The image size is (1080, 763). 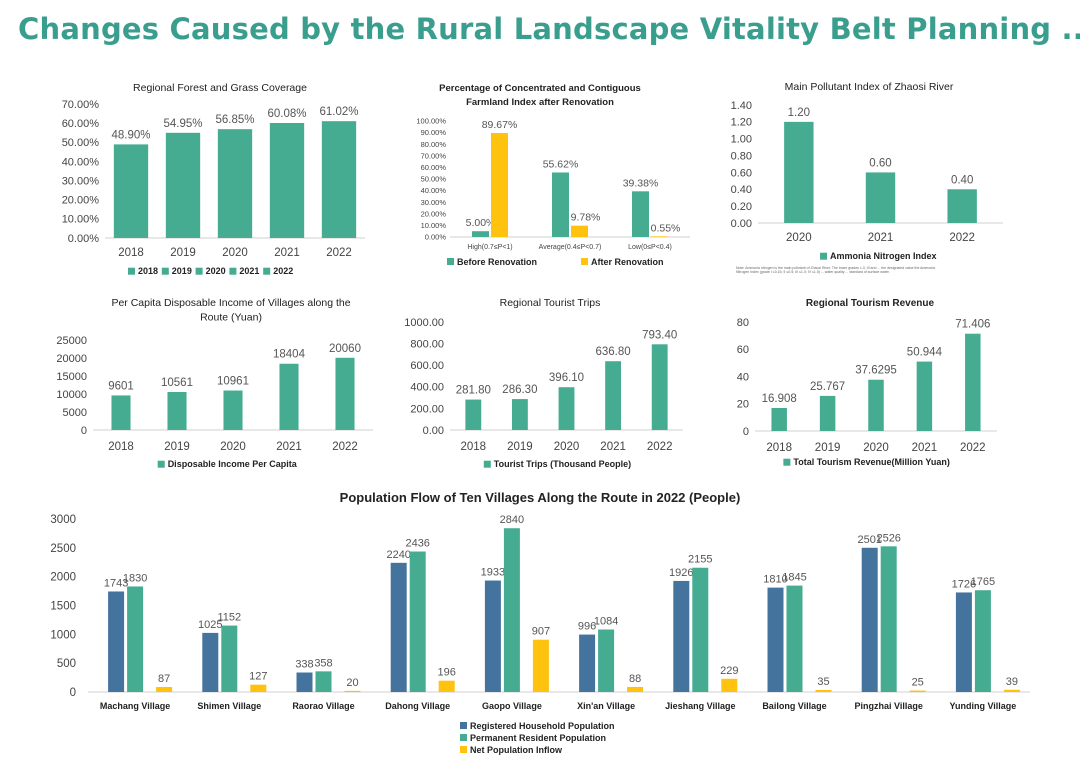 What do you see at coordinates (434, 202) in the screenshot?
I see `y-tick-label: 30.00%` at bounding box center [434, 202].